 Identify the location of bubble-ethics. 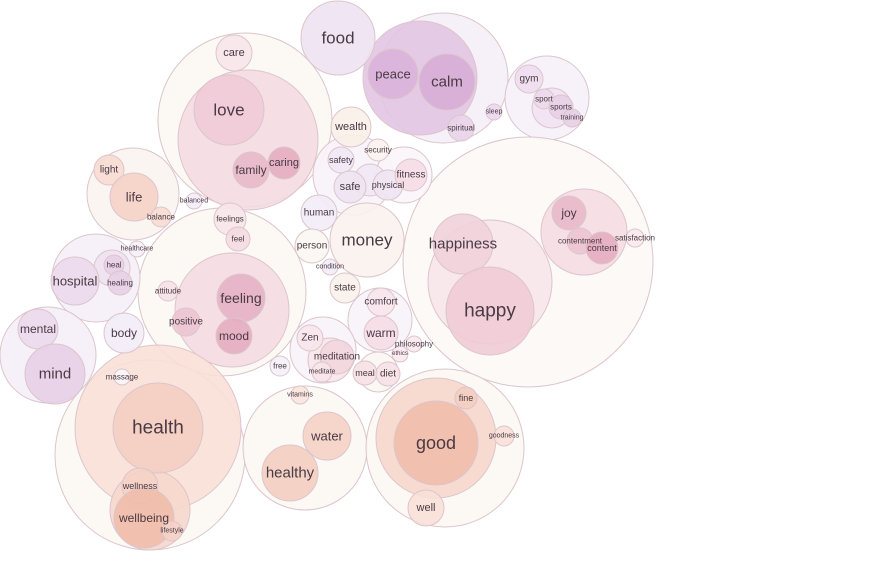
(400, 354).